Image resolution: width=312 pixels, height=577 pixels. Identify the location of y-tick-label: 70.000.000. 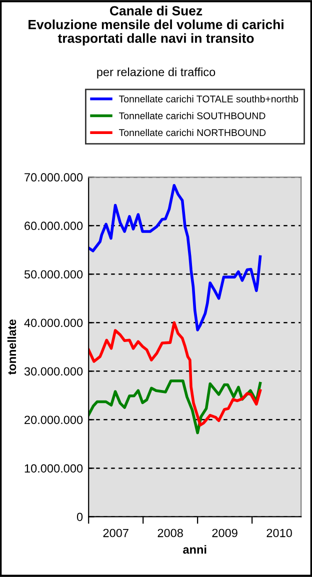
(53, 177).